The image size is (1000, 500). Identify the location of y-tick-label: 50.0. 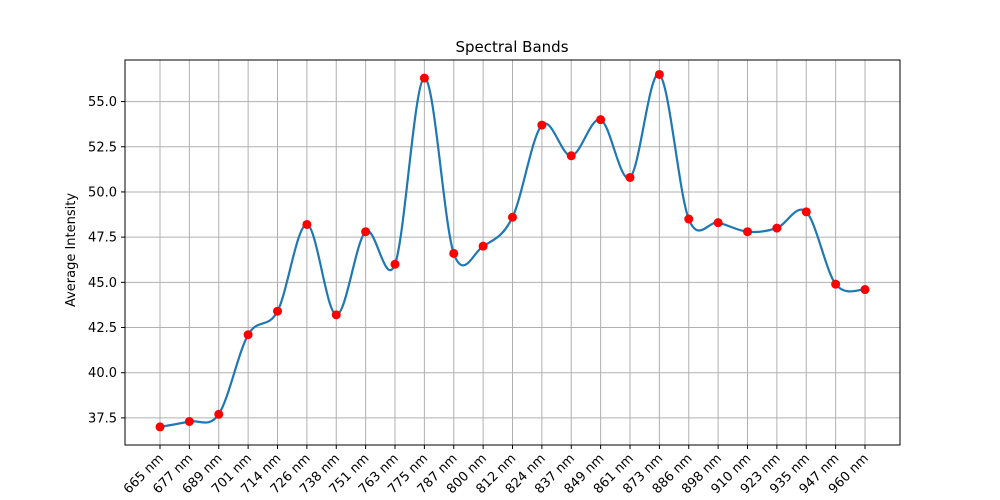
(102, 192).